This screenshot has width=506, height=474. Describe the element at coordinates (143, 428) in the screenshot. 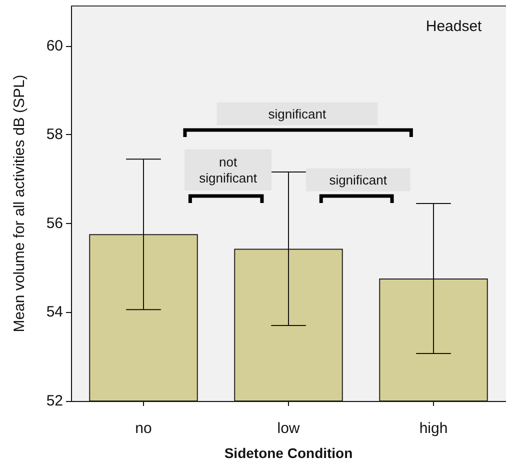

I see `x-tick-label: no` at that location.